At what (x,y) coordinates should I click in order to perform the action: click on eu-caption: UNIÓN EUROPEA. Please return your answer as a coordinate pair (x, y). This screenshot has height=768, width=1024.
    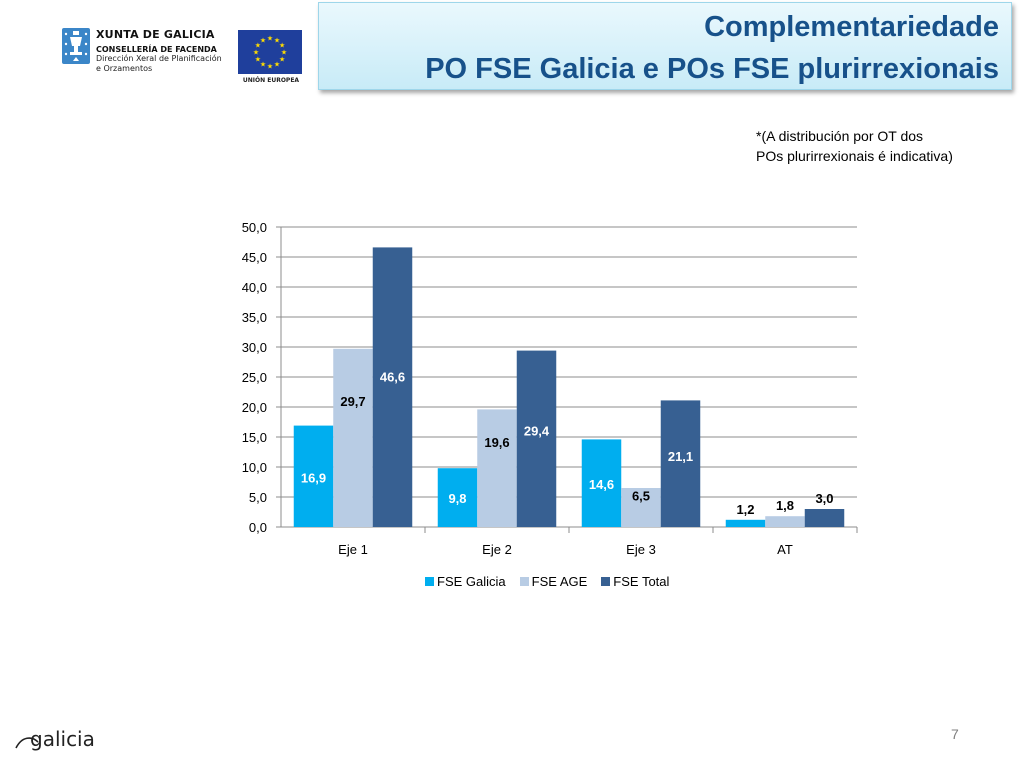
    Looking at the image, I should click on (271, 80).